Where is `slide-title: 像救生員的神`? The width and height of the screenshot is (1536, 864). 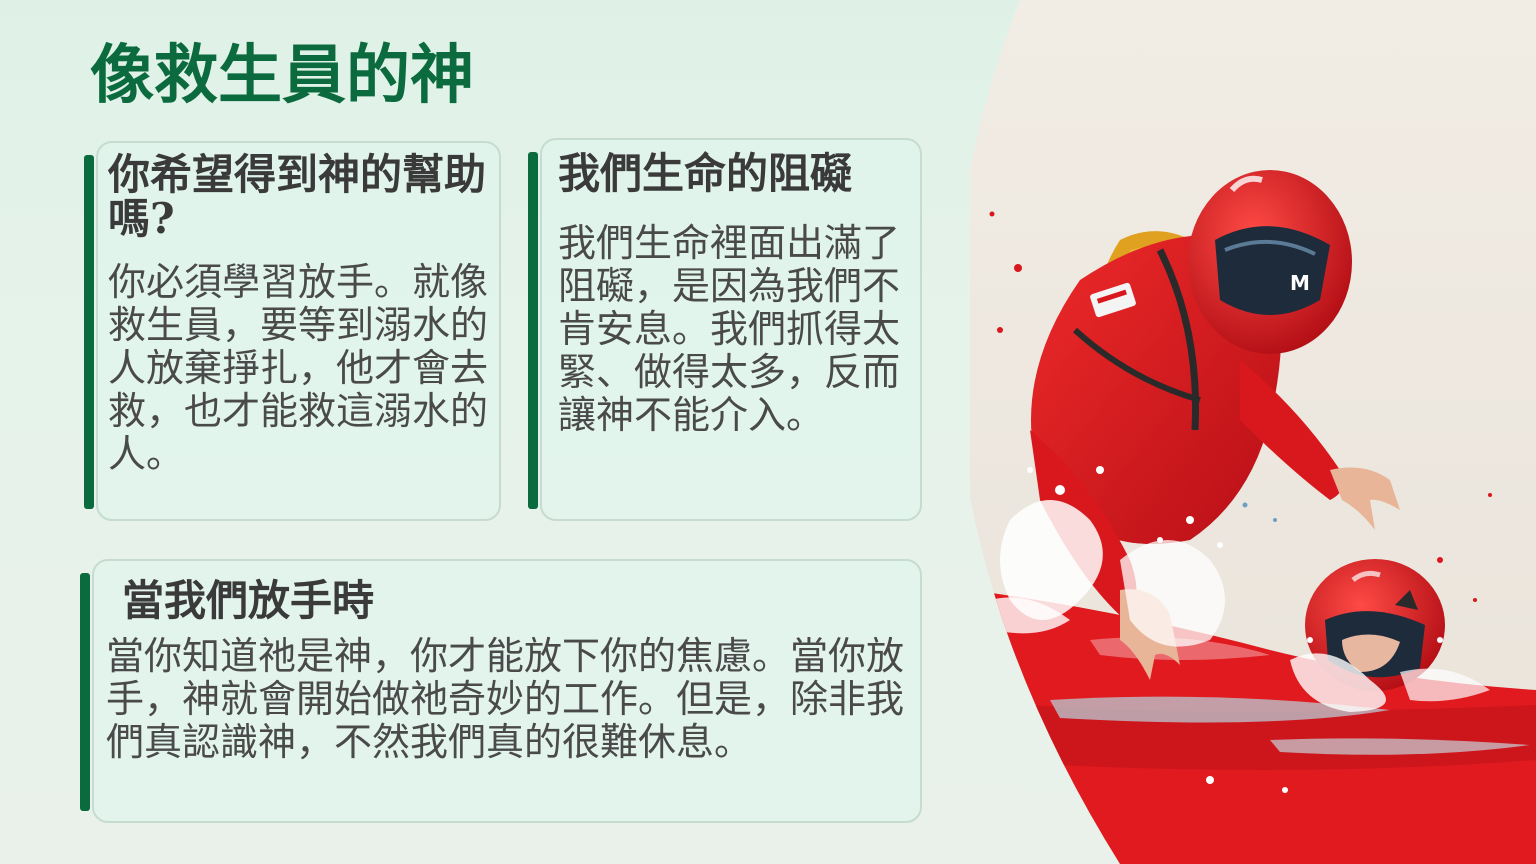
slide-title: 像救生員的神 is located at coordinates (282, 75).